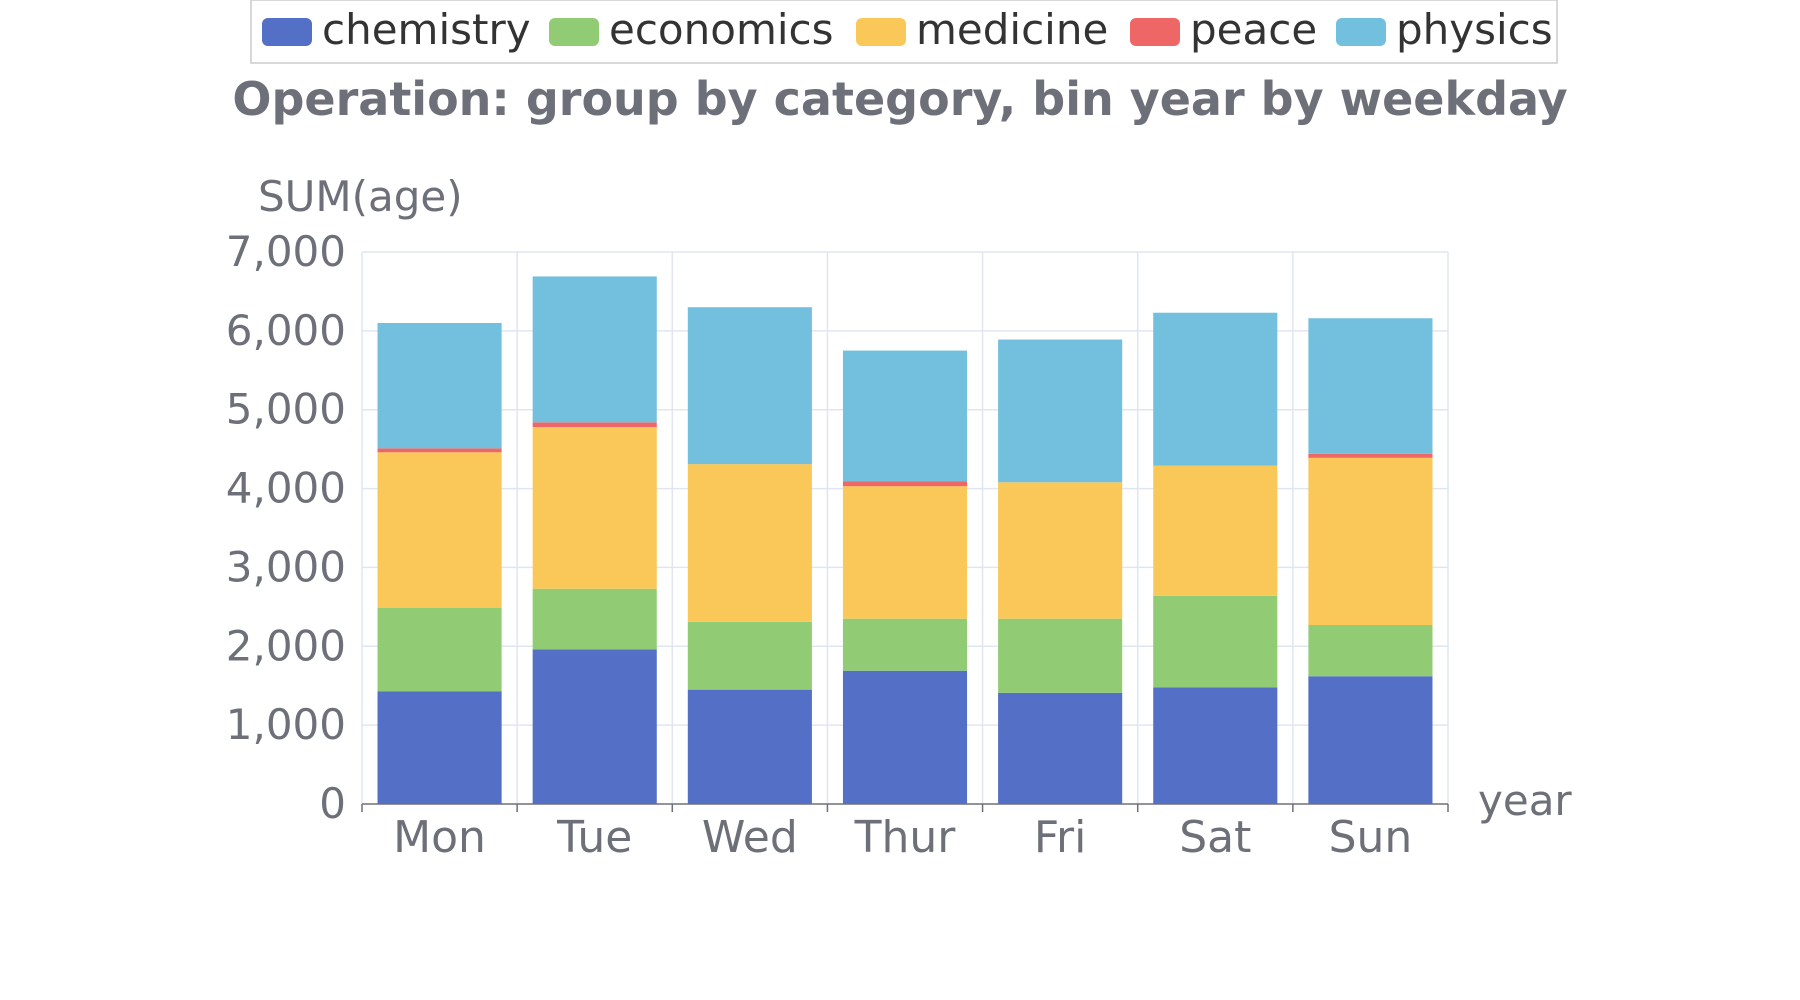 The width and height of the screenshot is (1800, 1000). Describe the element at coordinates (286, 409) in the screenshot. I see `y-tick-label: 5,000` at that location.